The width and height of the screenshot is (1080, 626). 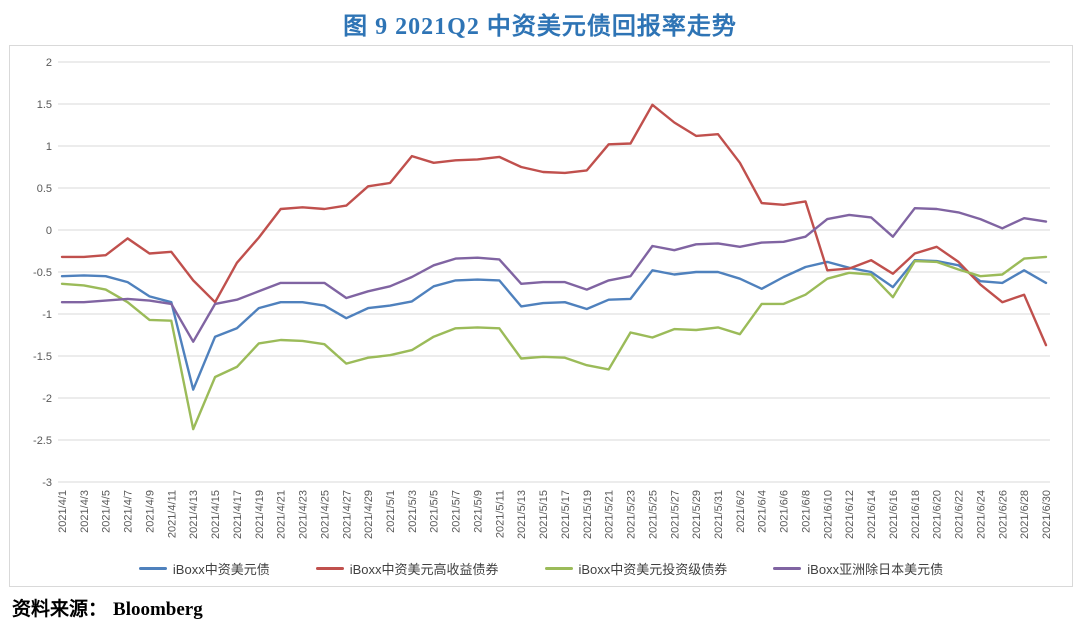 I want to click on x-axis-tick-label: 2021/4/13, so click(x=194, y=514).